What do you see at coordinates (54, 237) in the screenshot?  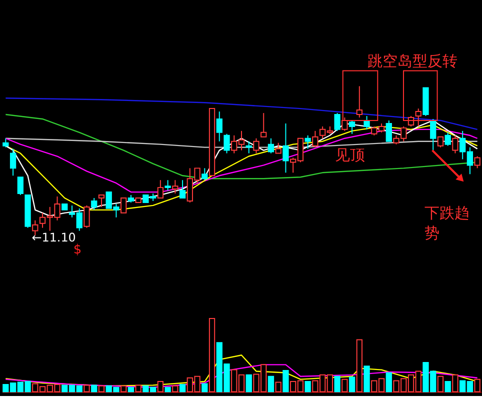 I see `annotation: ←11.10` at bounding box center [54, 237].